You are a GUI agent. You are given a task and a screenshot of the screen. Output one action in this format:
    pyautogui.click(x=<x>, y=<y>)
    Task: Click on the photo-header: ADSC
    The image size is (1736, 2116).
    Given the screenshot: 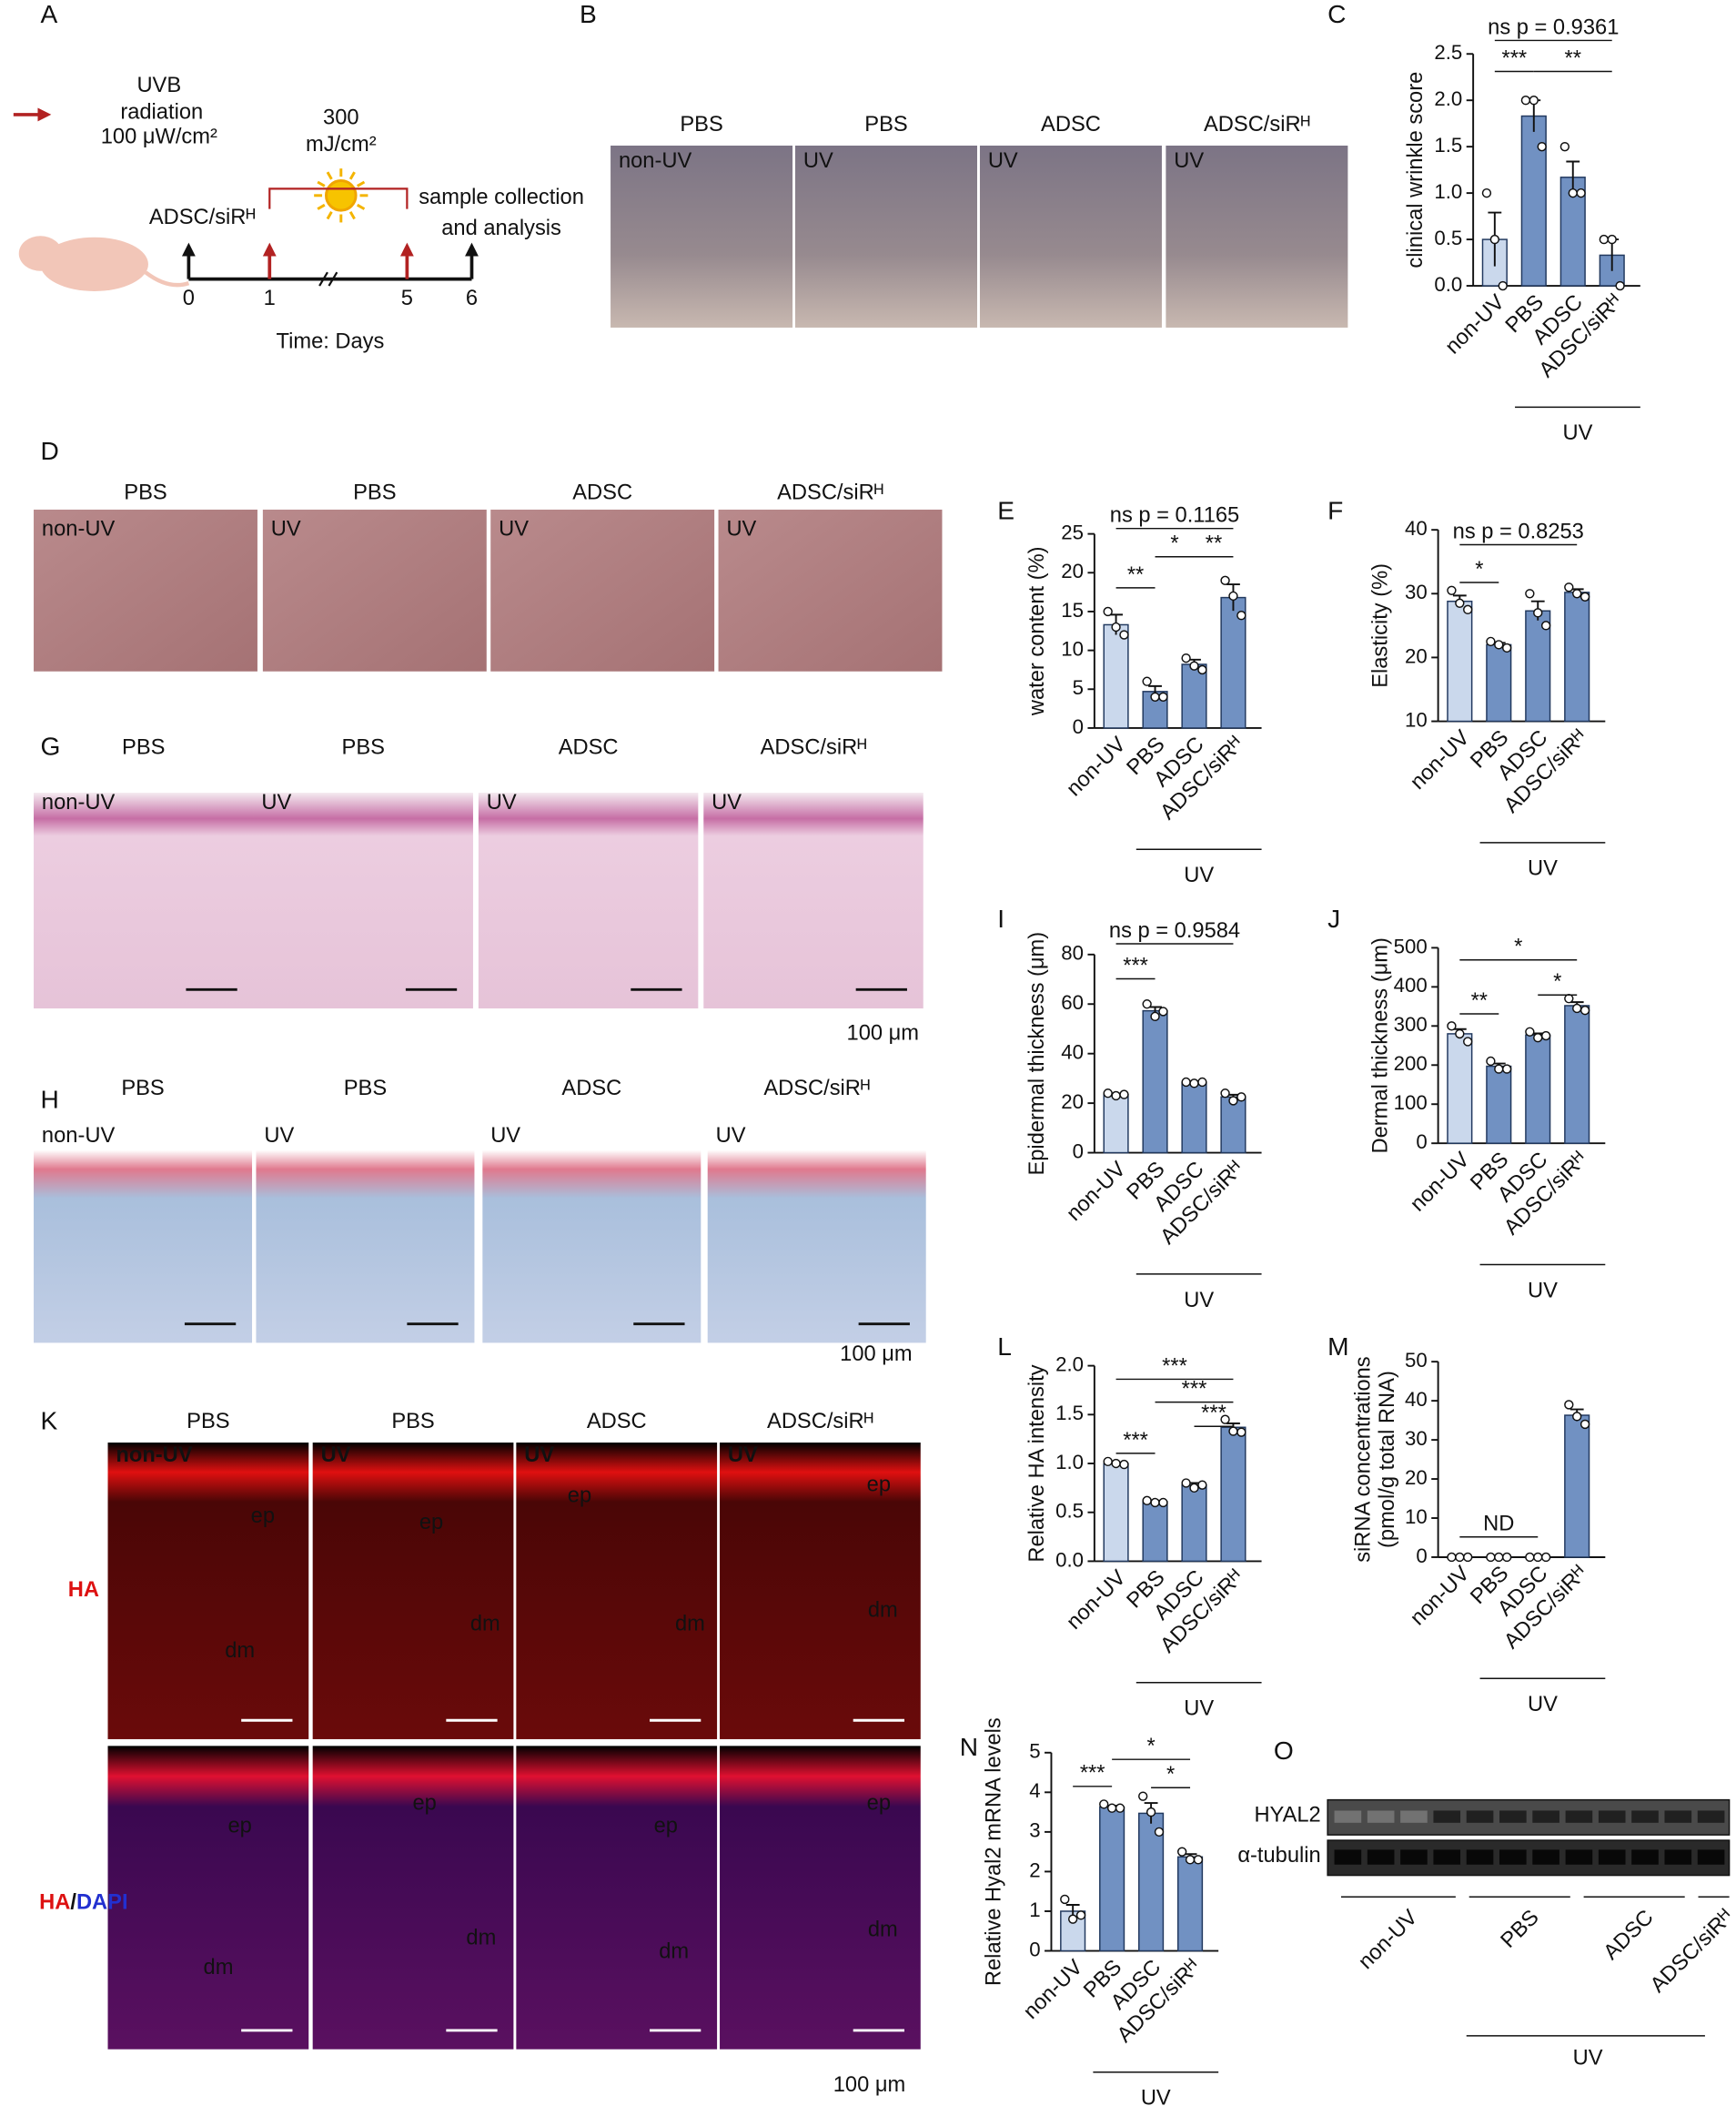 What is the action you would take?
    pyautogui.click(x=617, y=1422)
    